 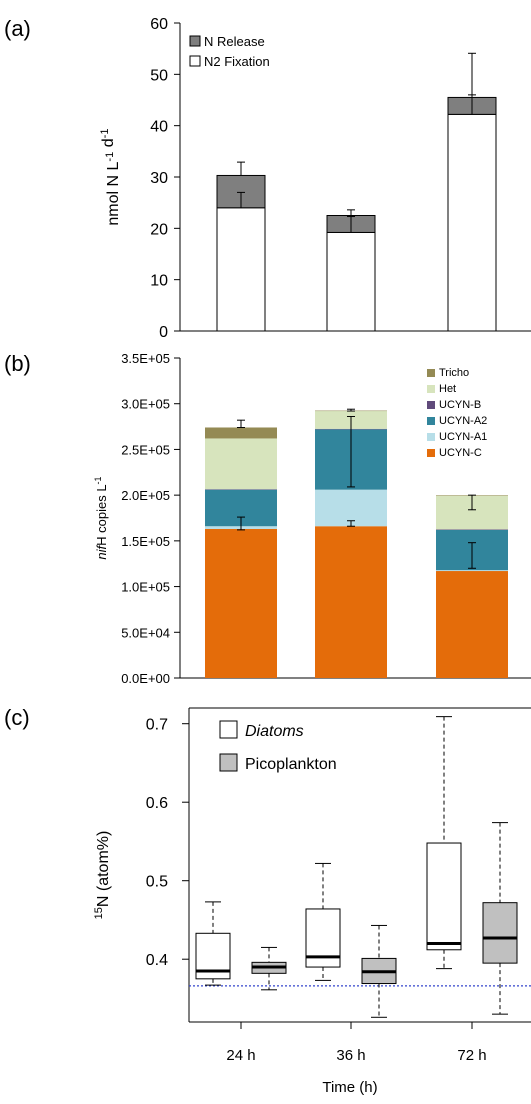 What do you see at coordinates (349, 1087) in the screenshot?
I see `x-axis-label-c: Time (h)` at bounding box center [349, 1087].